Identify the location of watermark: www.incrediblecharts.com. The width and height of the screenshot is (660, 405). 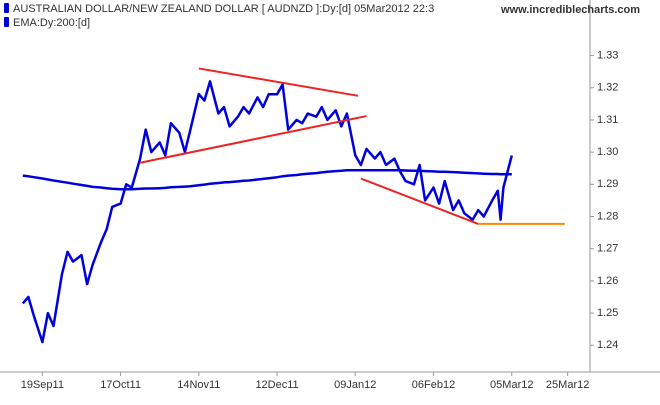
(570, 10).